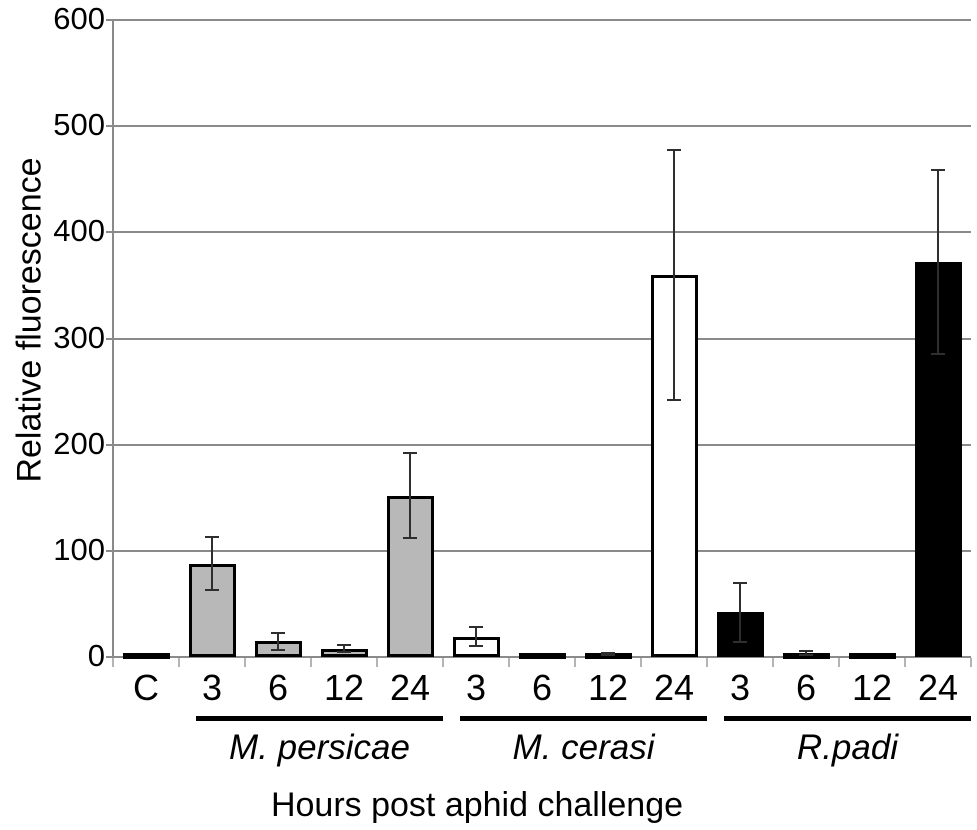 The image size is (977, 830). What do you see at coordinates (477, 805) in the screenshot?
I see `x-axis-title: Hours post aphid challenge` at bounding box center [477, 805].